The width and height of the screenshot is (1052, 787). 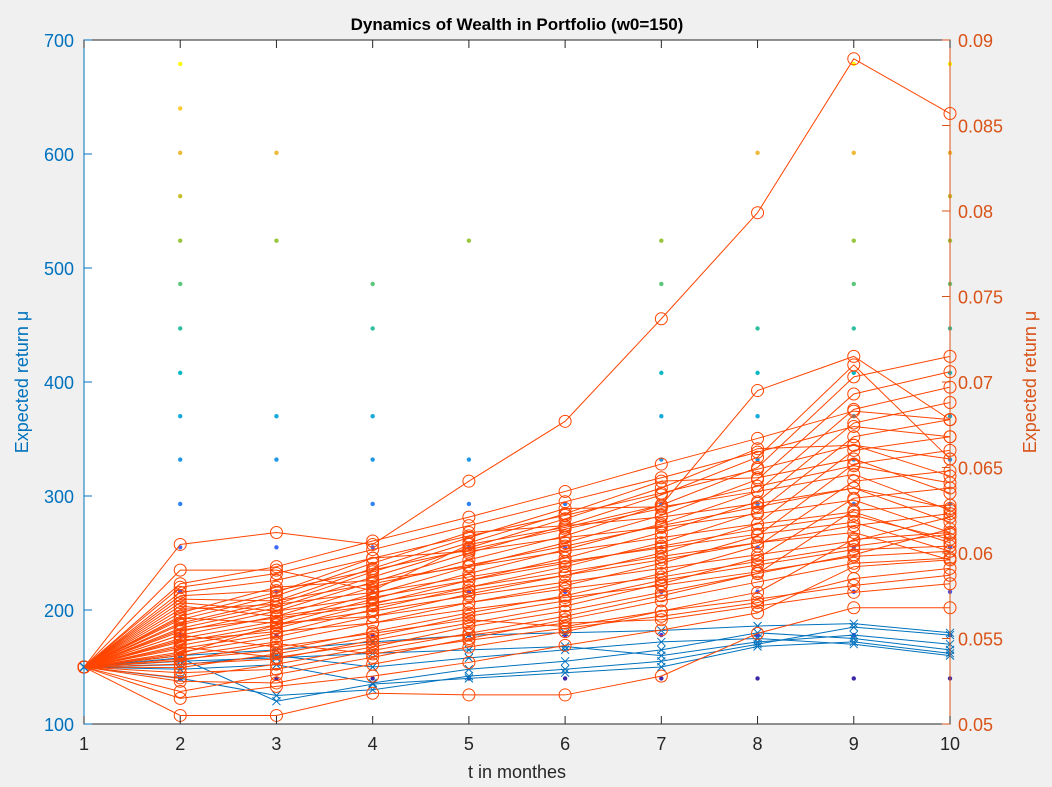 I want to click on right-series-line, so click(x=517, y=617).